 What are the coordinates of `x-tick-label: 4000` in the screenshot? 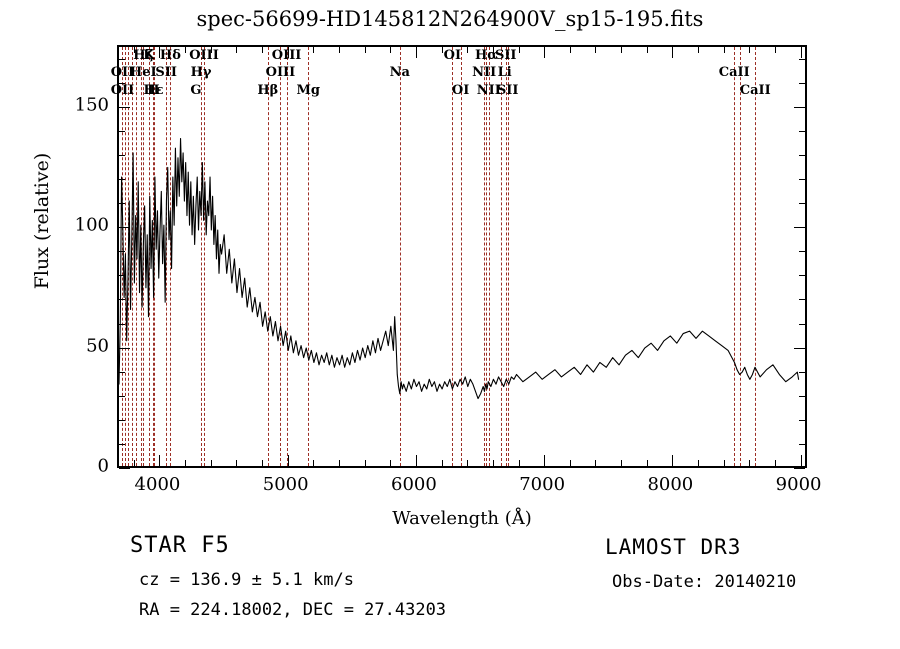 It's located at (157, 484).